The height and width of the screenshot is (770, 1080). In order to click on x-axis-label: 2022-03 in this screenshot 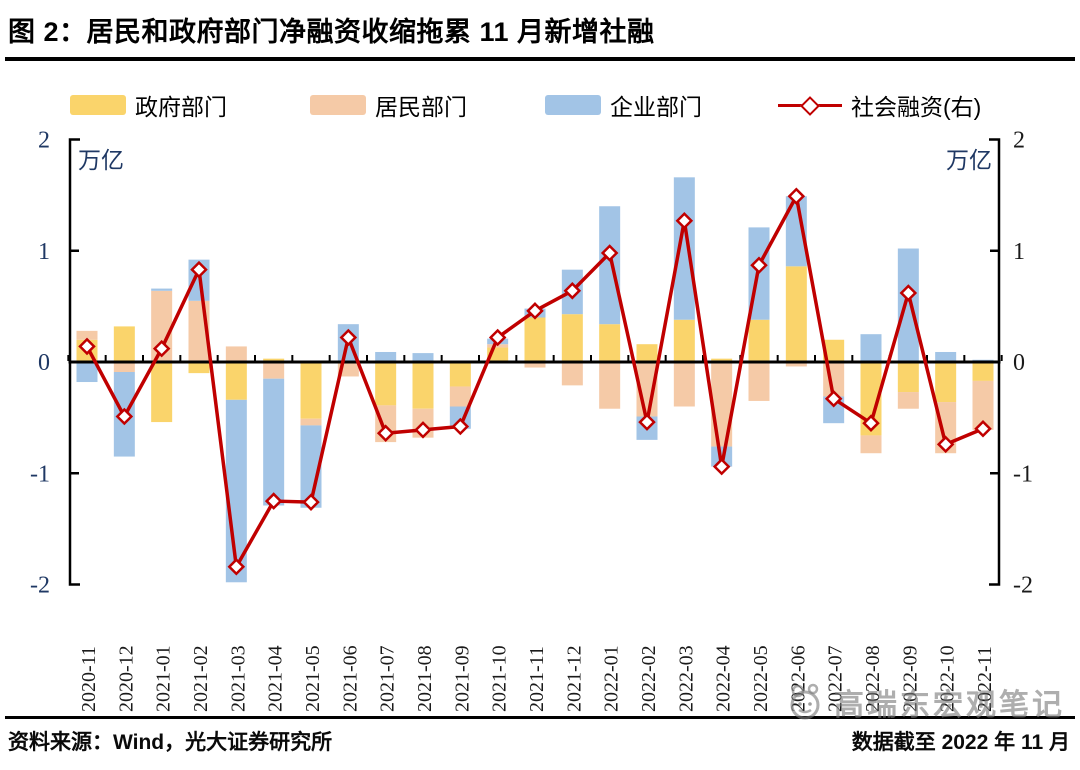, I will do `click(686, 678)`.